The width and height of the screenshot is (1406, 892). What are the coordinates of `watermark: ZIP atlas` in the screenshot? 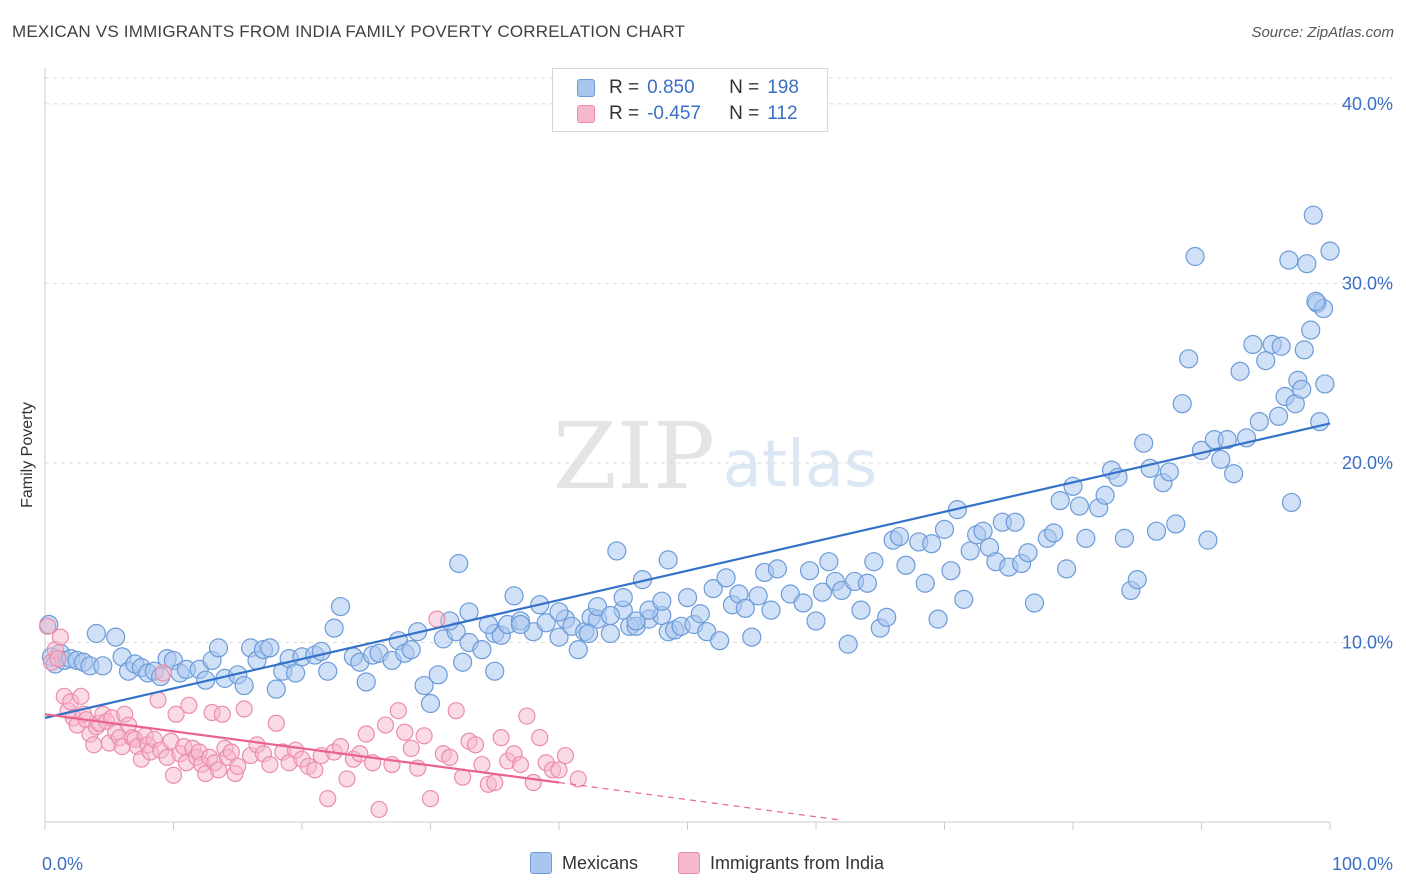 It's located at (715, 456).